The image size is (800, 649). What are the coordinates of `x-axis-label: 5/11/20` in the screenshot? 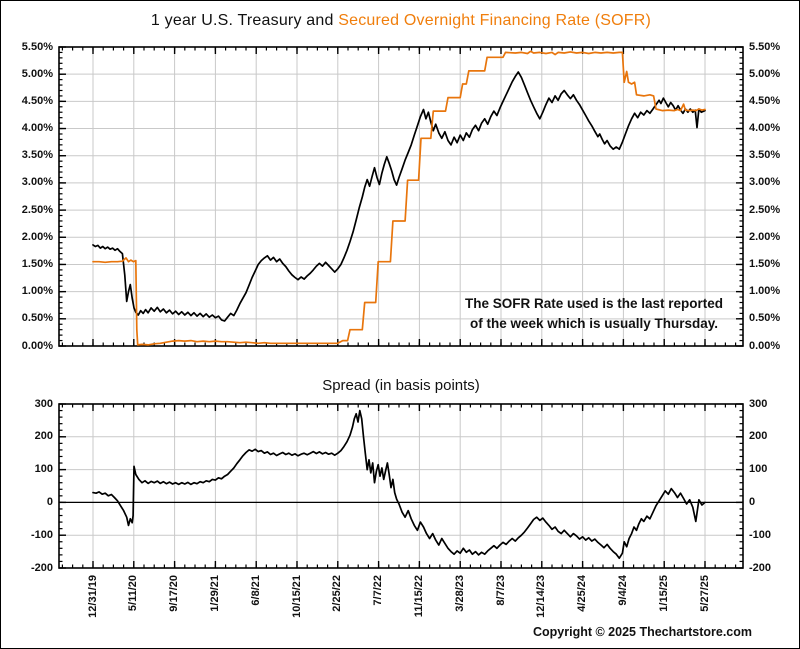 It's located at (133, 593).